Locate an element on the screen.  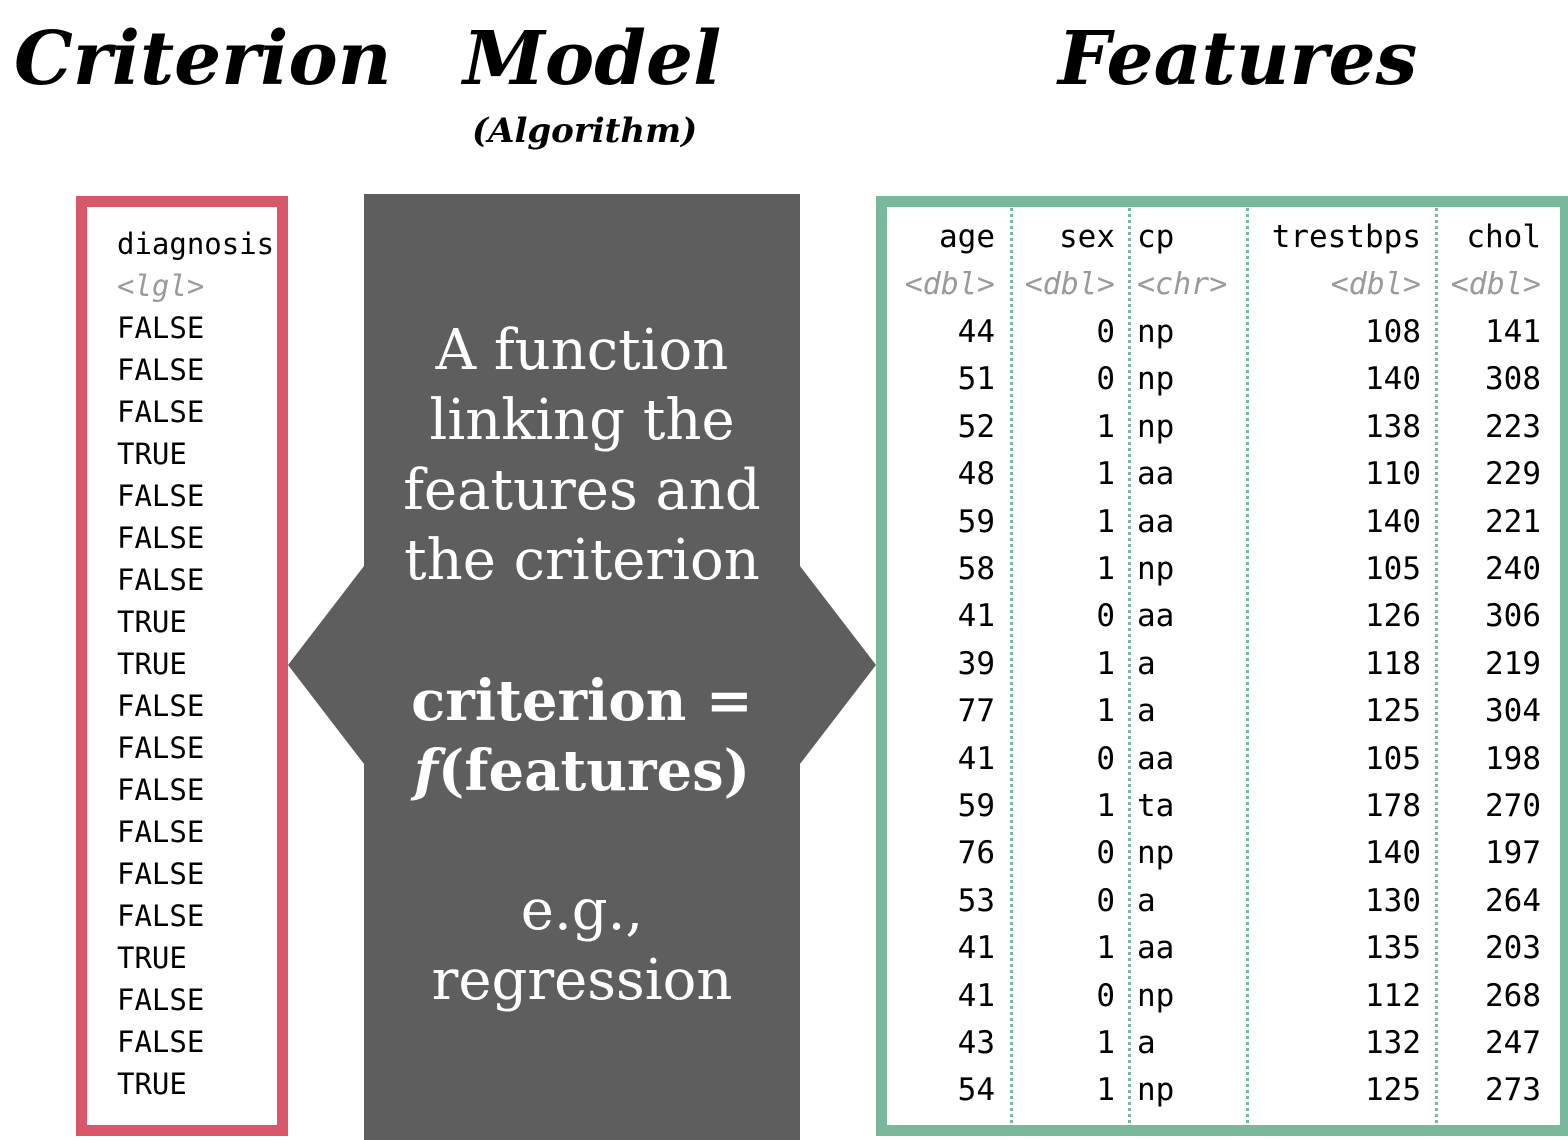
feature-cell: 76 is located at coordinates (976, 853).